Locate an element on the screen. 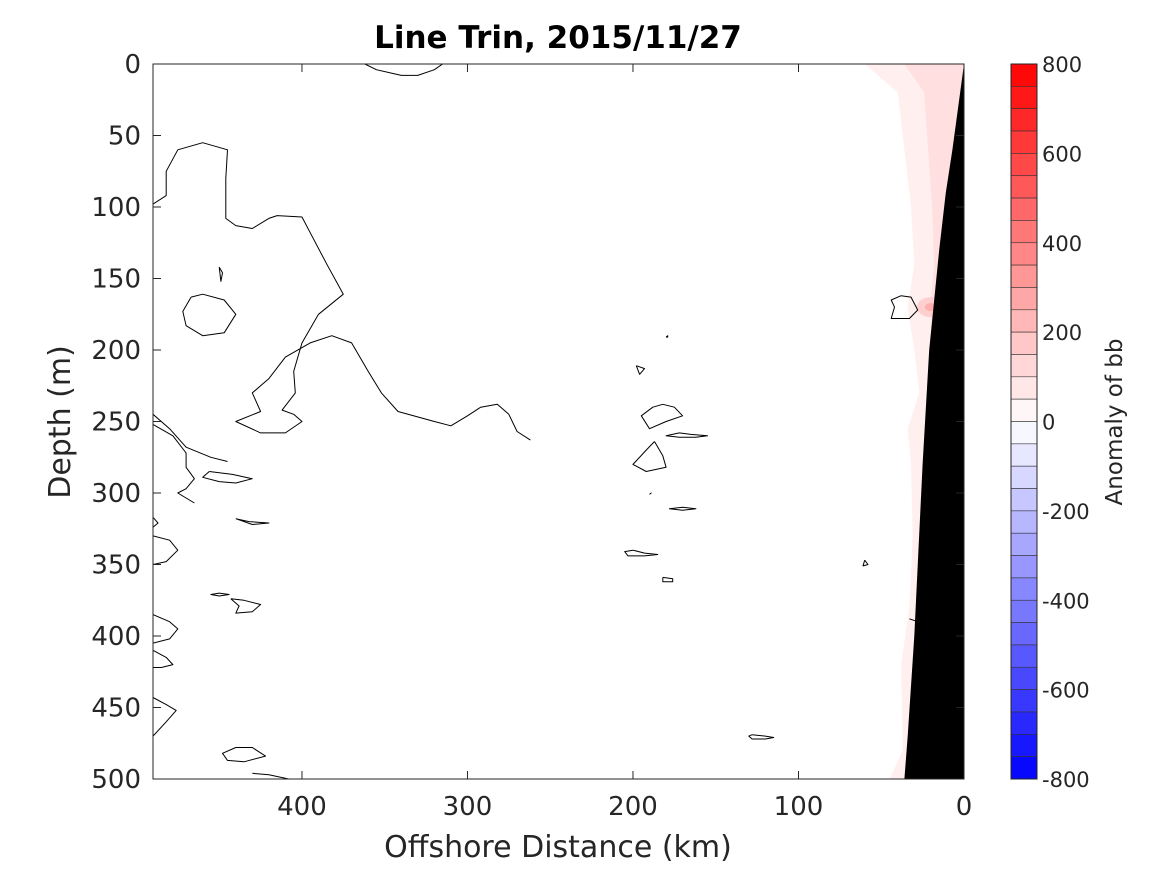  y-tick-label: 300 is located at coordinates (116, 494).